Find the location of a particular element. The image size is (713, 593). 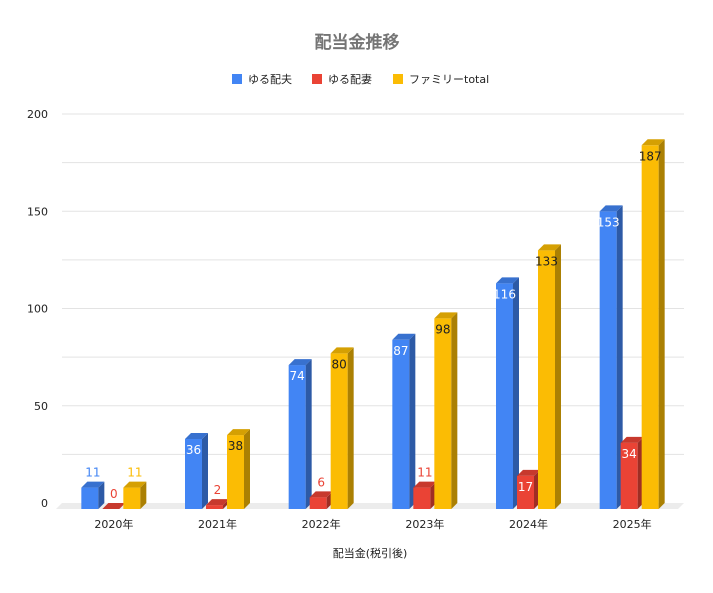

legend-label: ゆる配妻 is located at coordinates (350, 79).